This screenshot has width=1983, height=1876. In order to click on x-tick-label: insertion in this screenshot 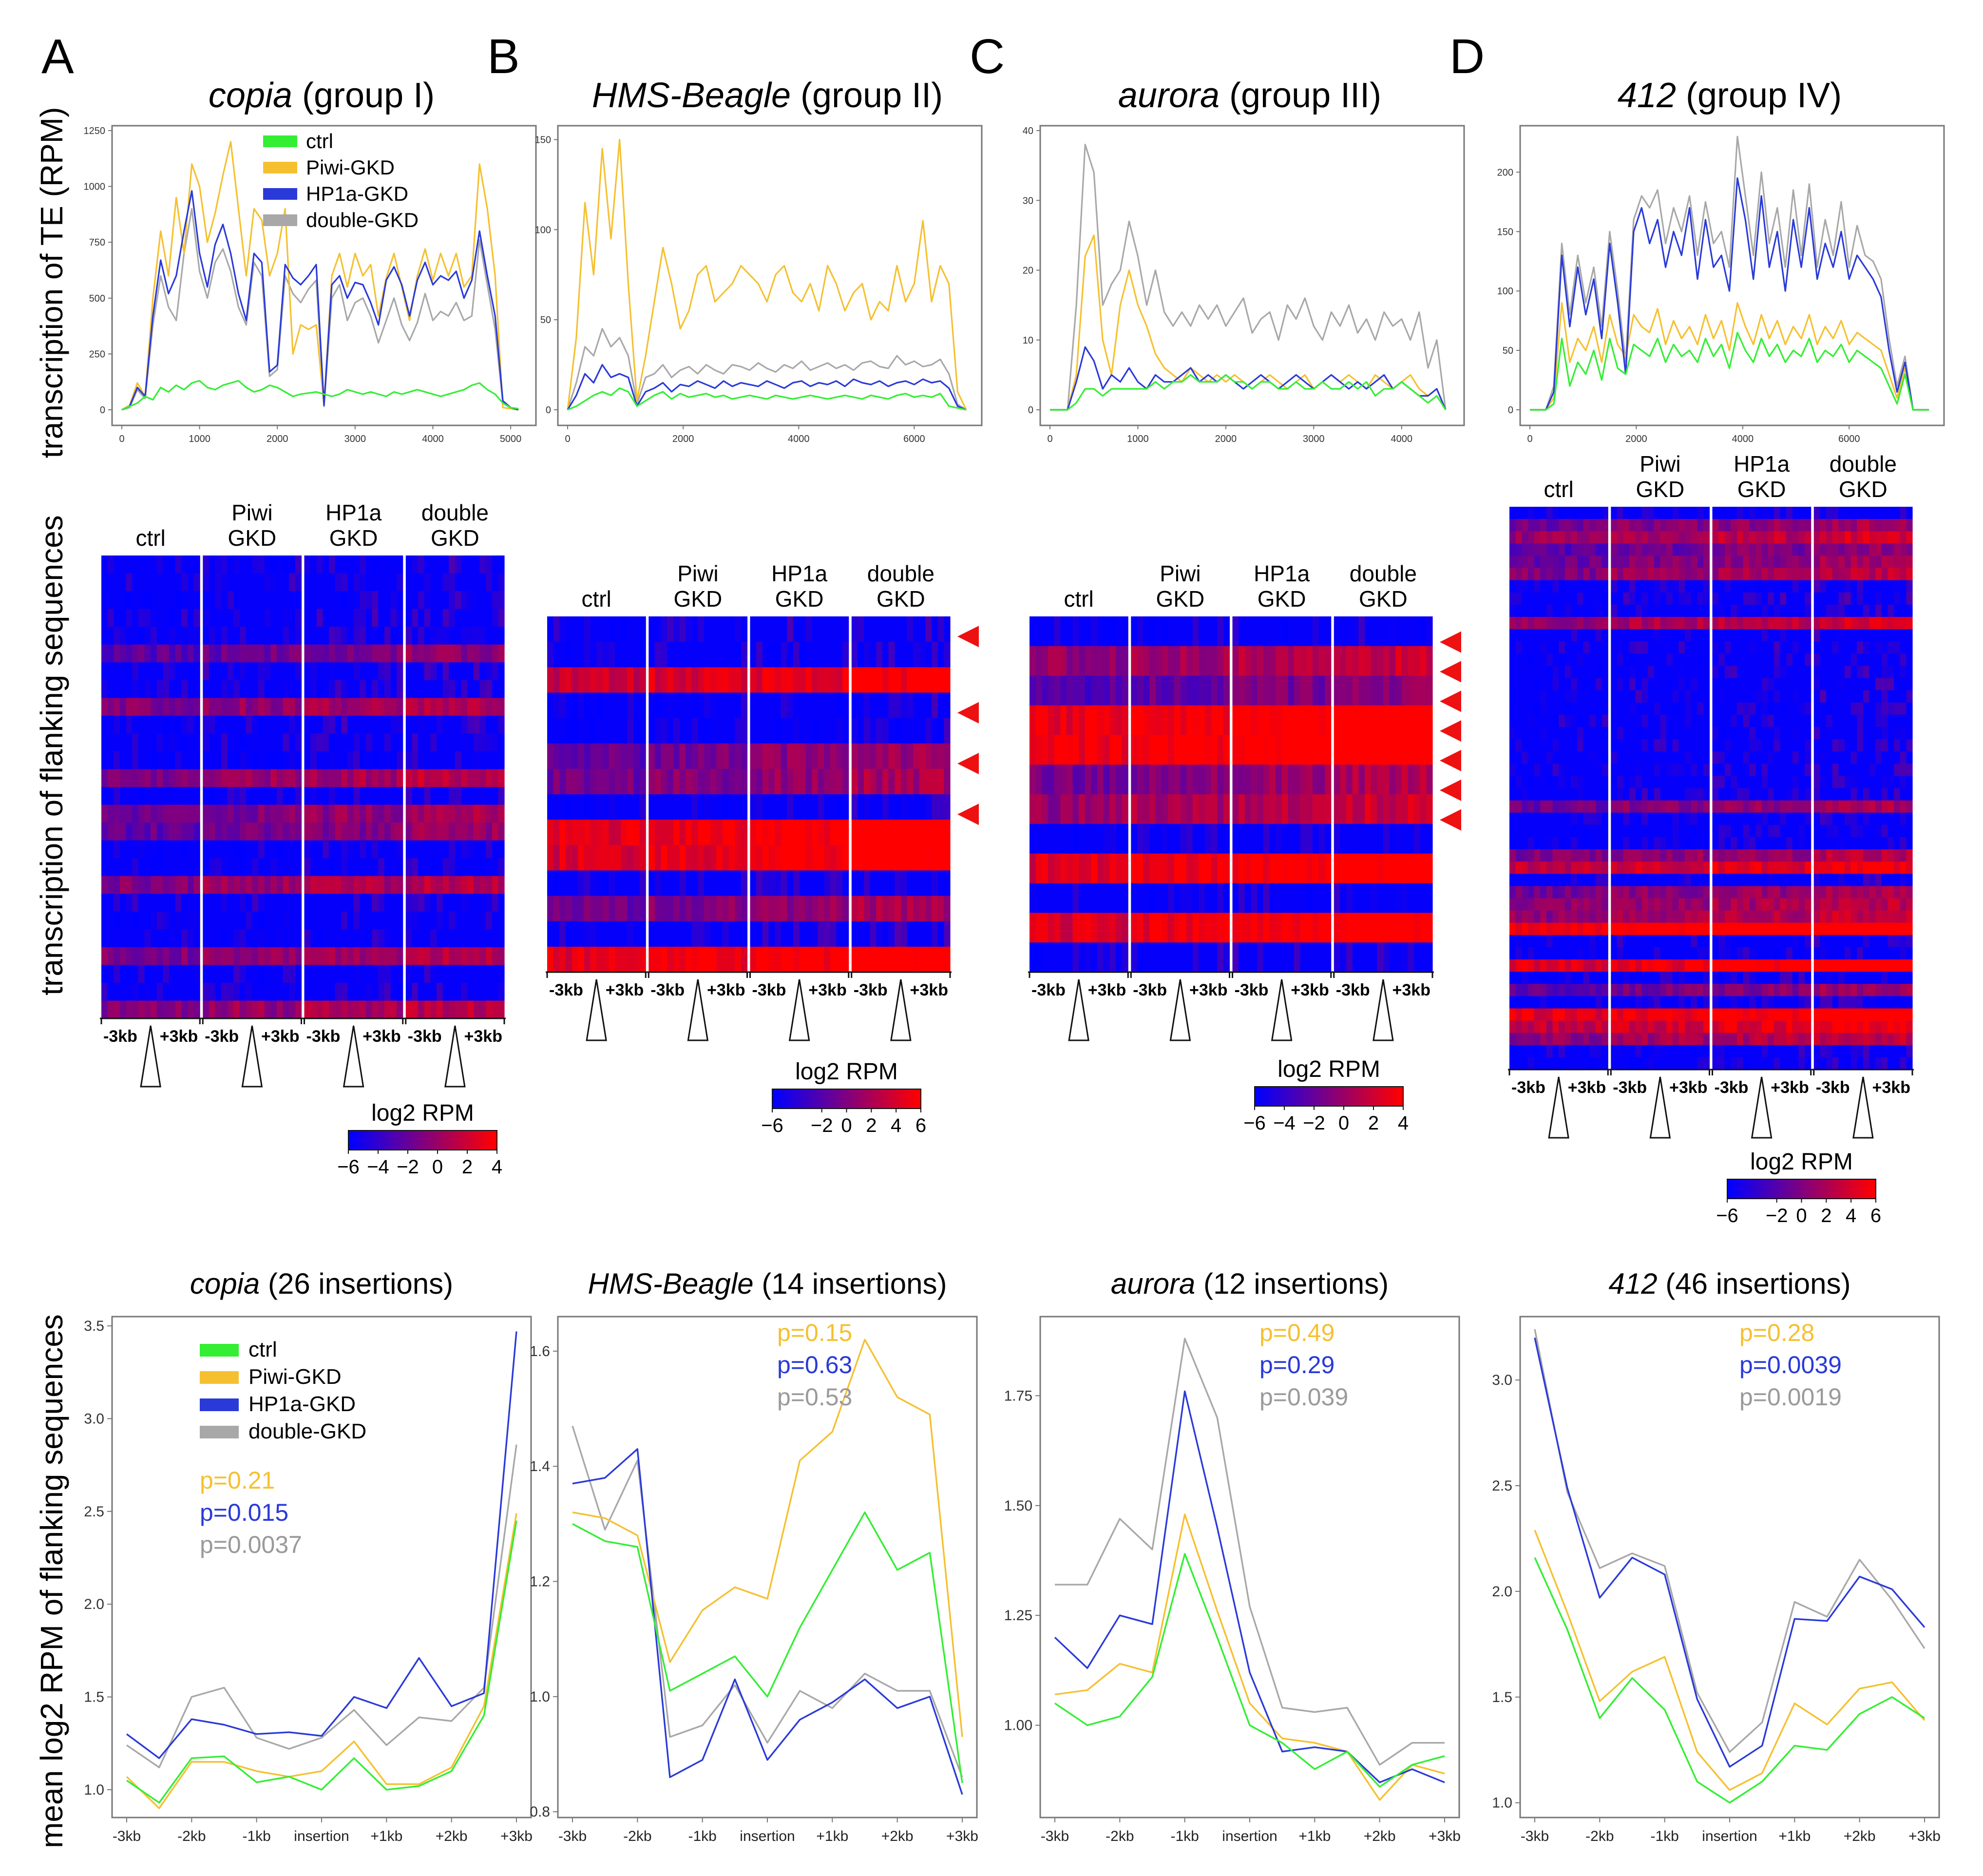, I will do `click(1249, 1836)`.